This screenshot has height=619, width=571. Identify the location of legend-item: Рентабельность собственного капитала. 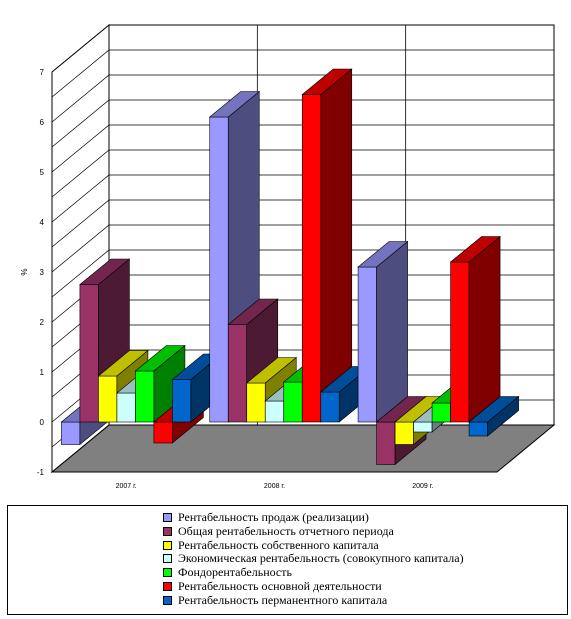
(271, 544).